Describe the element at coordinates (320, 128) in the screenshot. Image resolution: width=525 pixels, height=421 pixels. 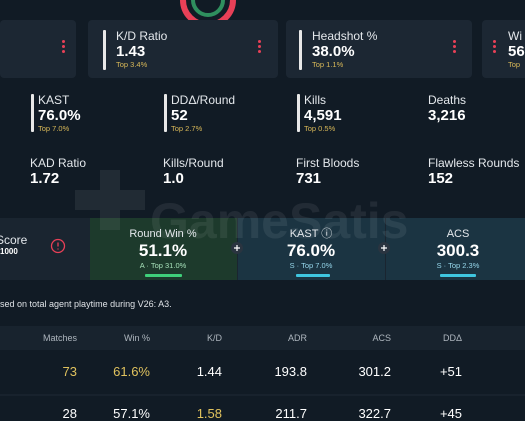
I see `stat-rank: Top 0.5%` at that location.